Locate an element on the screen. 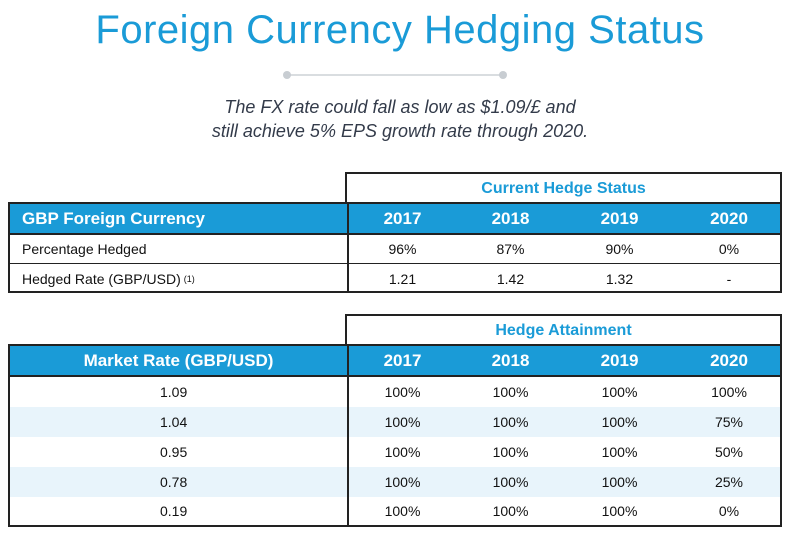  table-row: 0.19 100% 100% 100% 0% is located at coordinates (395, 511).